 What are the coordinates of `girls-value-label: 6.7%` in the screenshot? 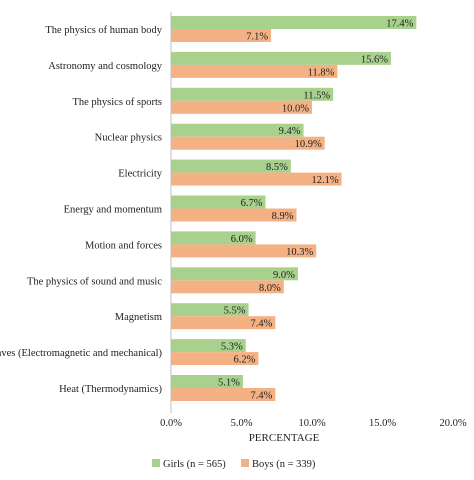 It's located at (252, 203).